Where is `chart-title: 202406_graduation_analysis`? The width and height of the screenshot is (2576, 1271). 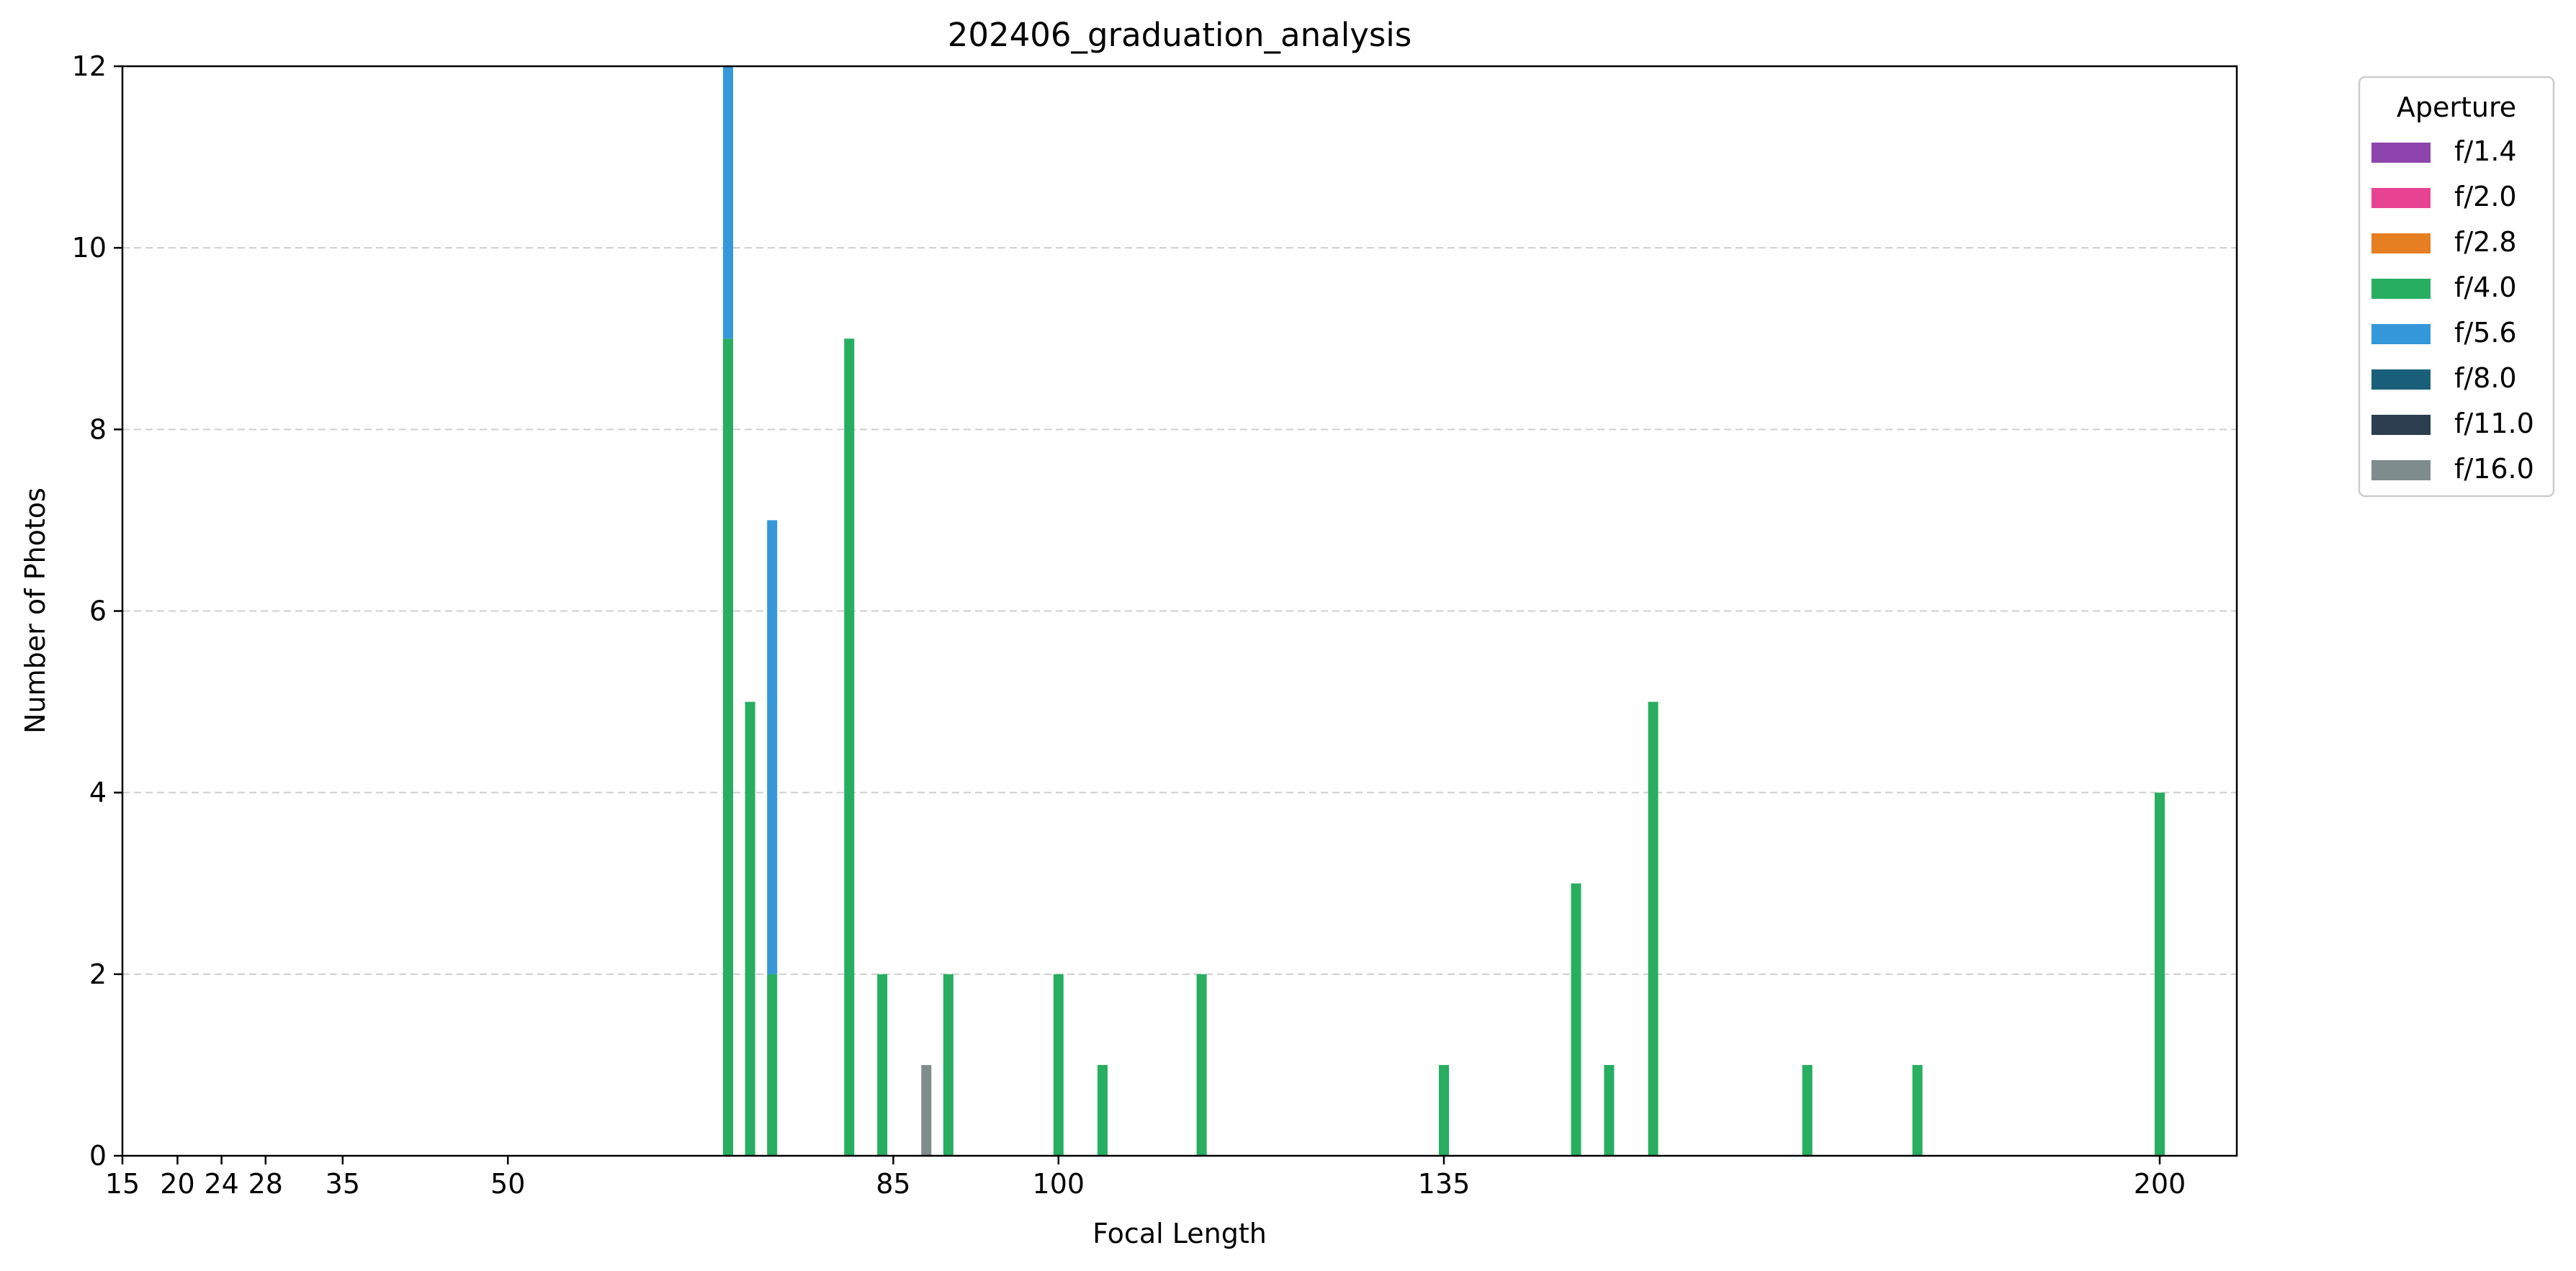
chart-title: 202406_graduation_analysis is located at coordinates (1180, 35).